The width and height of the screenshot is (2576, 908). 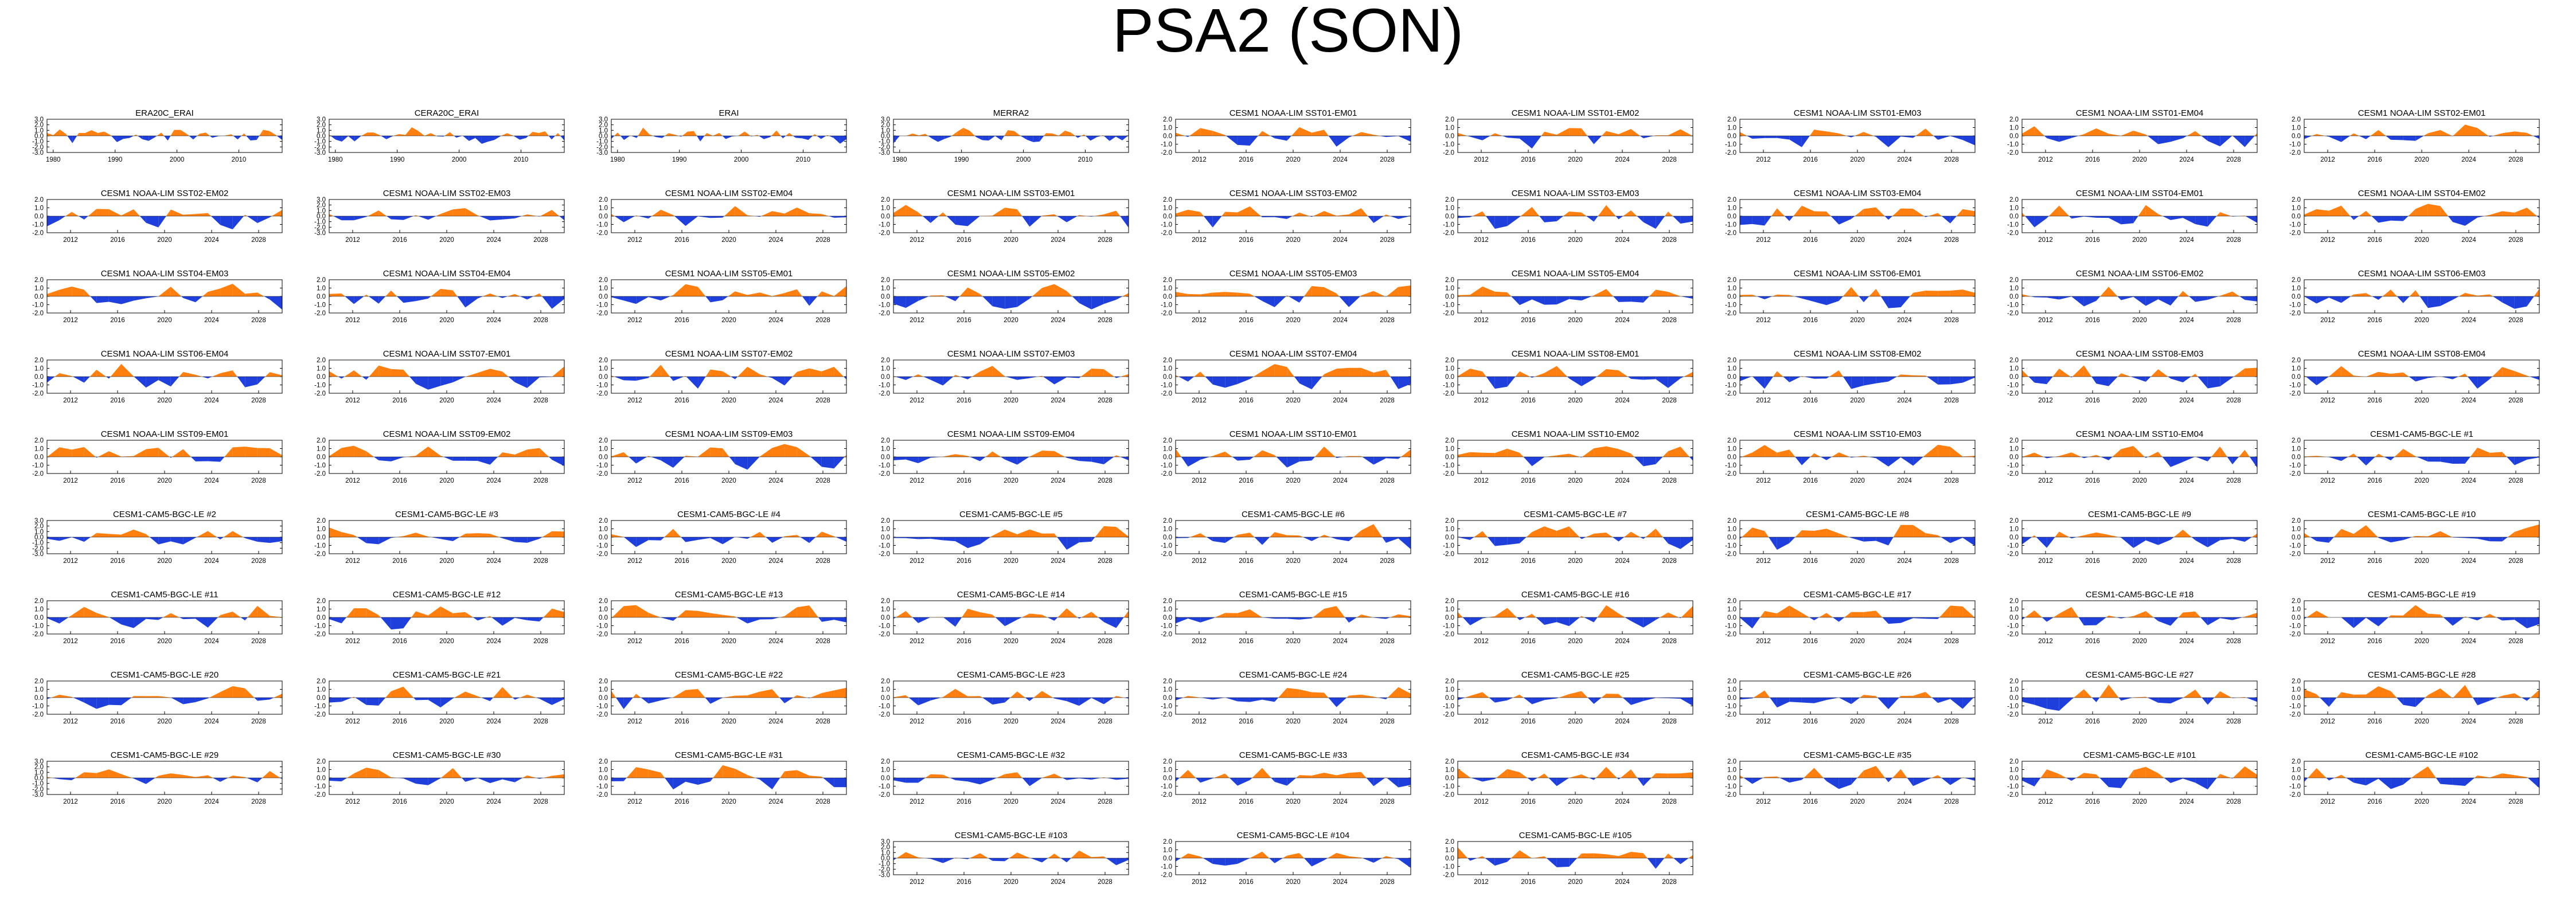 What do you see at coordinates (177, 159) in the screenshot?
I see `x-tick-label: 2000` at bounding box center [177, 159].